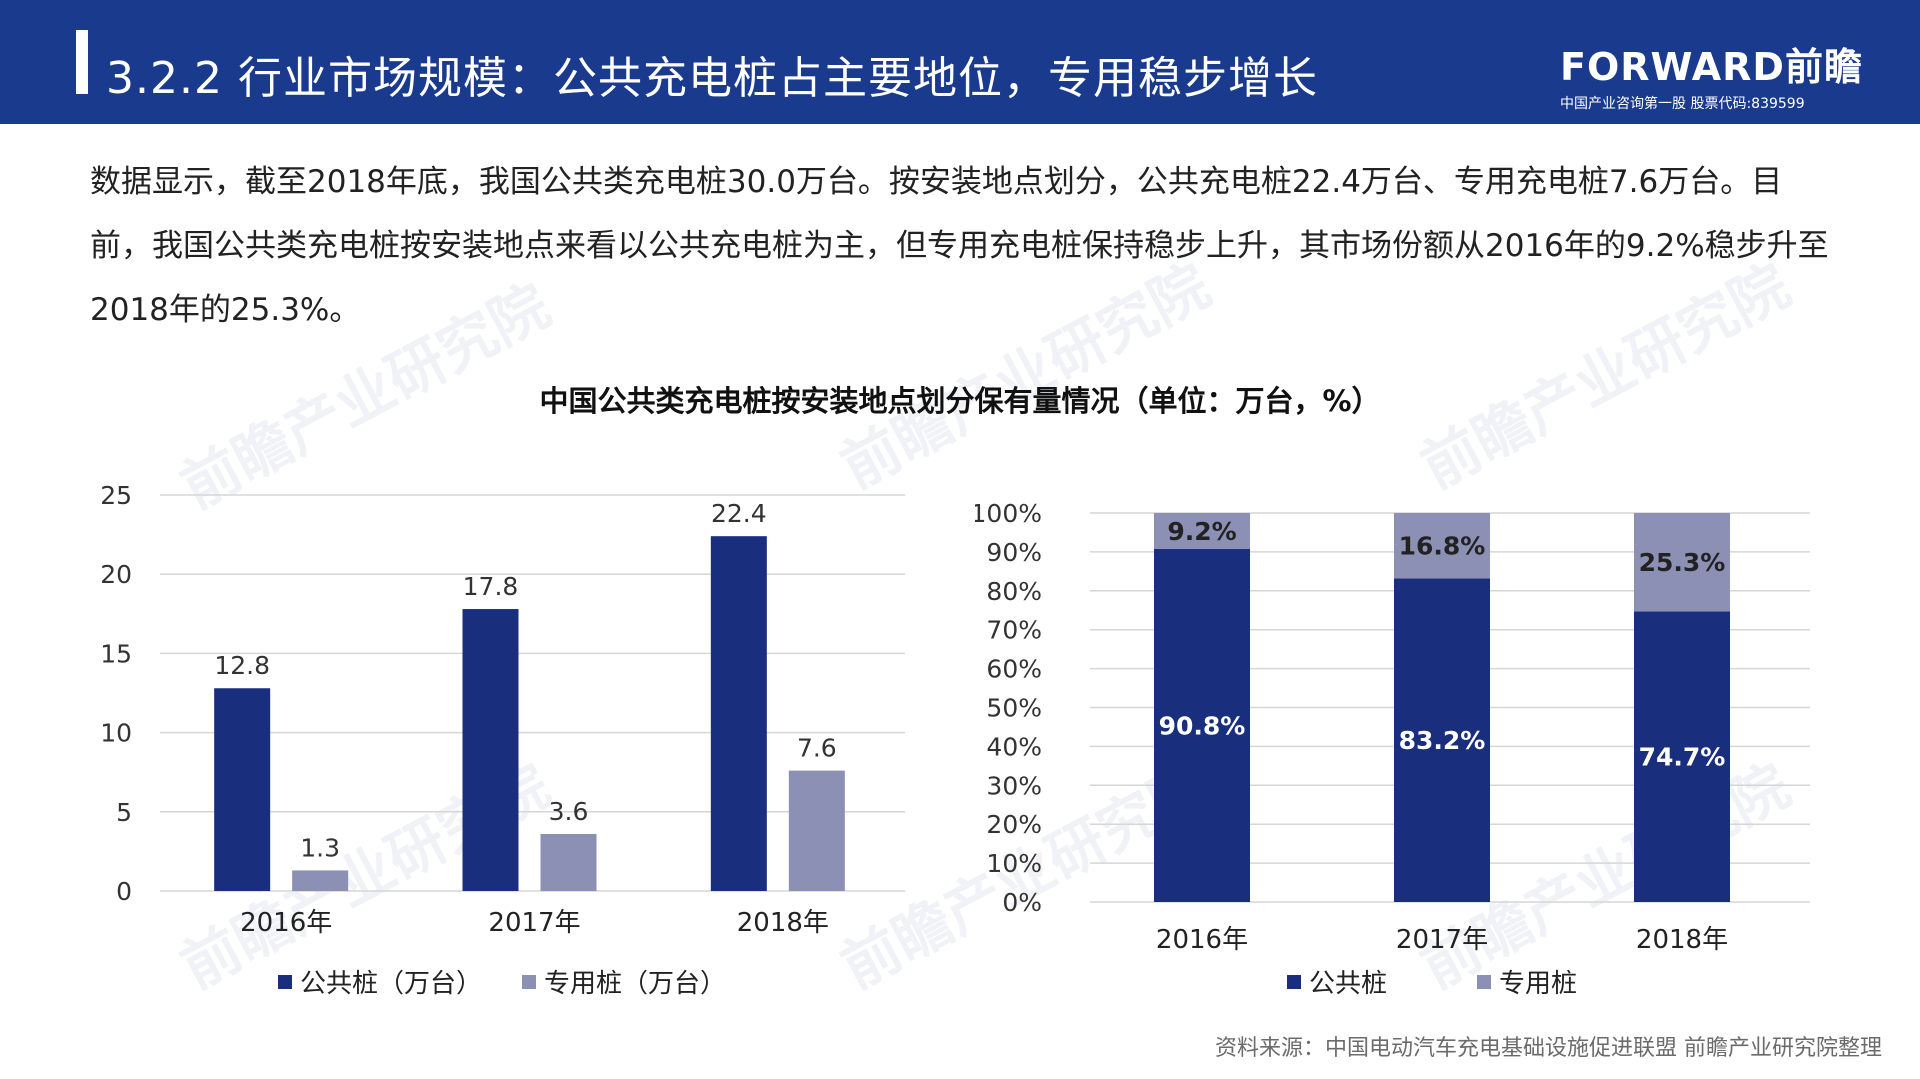 The height and width of the screenshot is (1079, 1920). What do you see at coordinates (1014, 746) in the screenshot?
I see `y-tick-label: 40%` at bounding box center [1014, 746].